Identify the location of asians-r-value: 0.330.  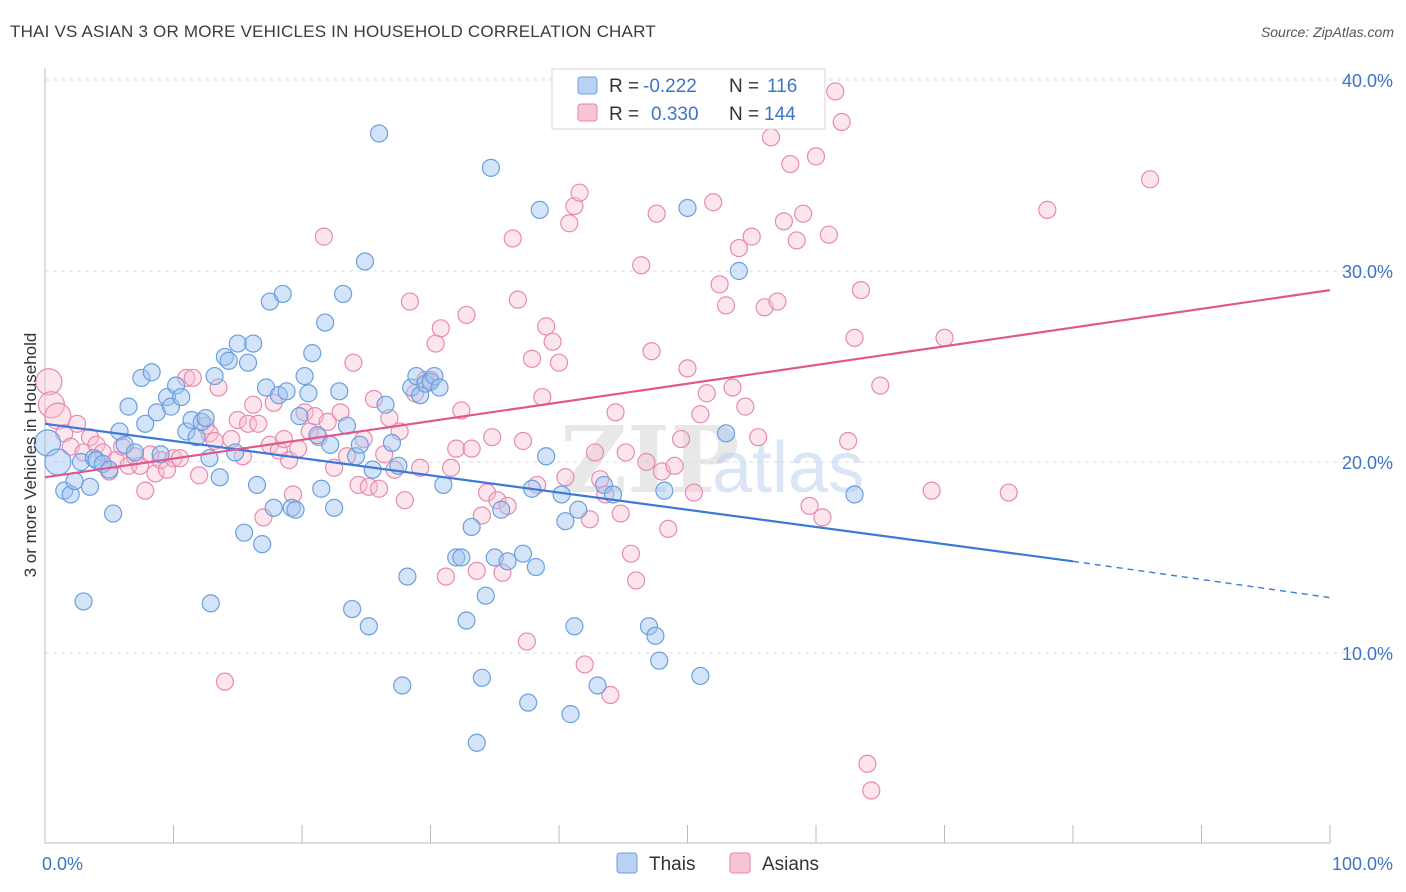
(675, 114).